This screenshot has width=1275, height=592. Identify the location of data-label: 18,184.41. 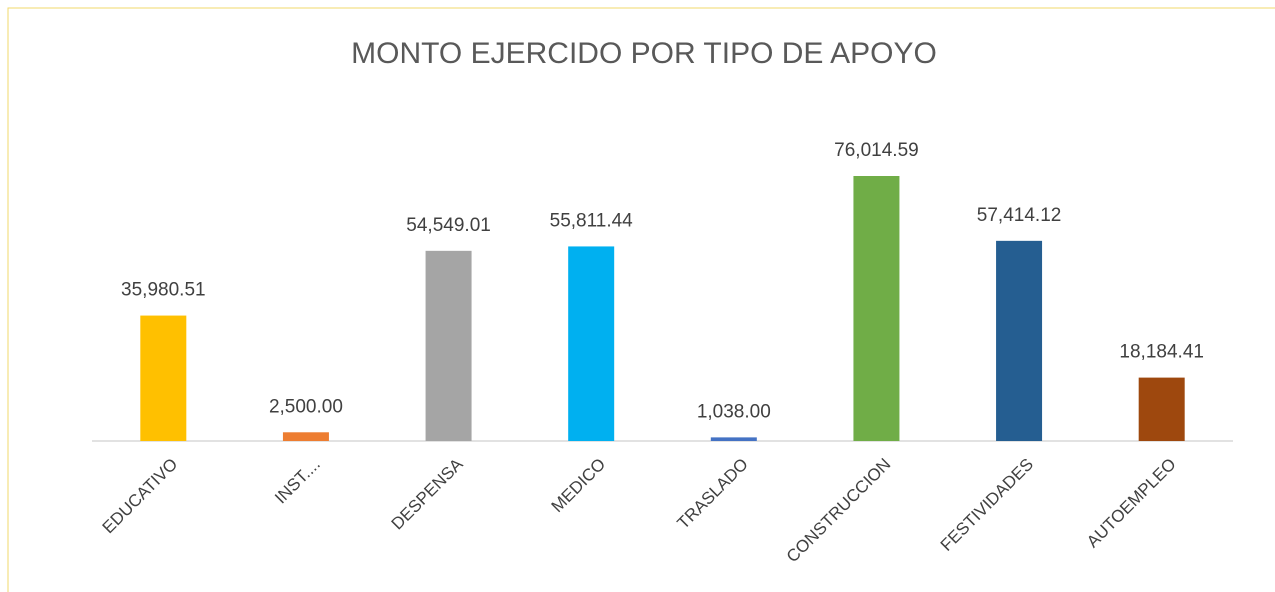
(1161, 352).